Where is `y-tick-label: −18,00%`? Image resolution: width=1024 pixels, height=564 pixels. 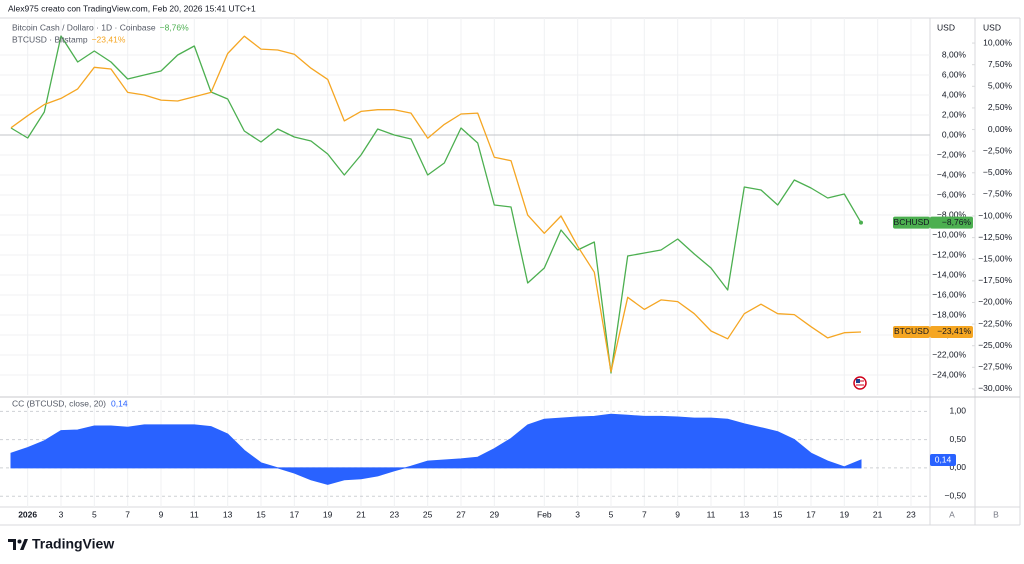 y-tick-label: −18,00% is located at coordinates (949, 314).